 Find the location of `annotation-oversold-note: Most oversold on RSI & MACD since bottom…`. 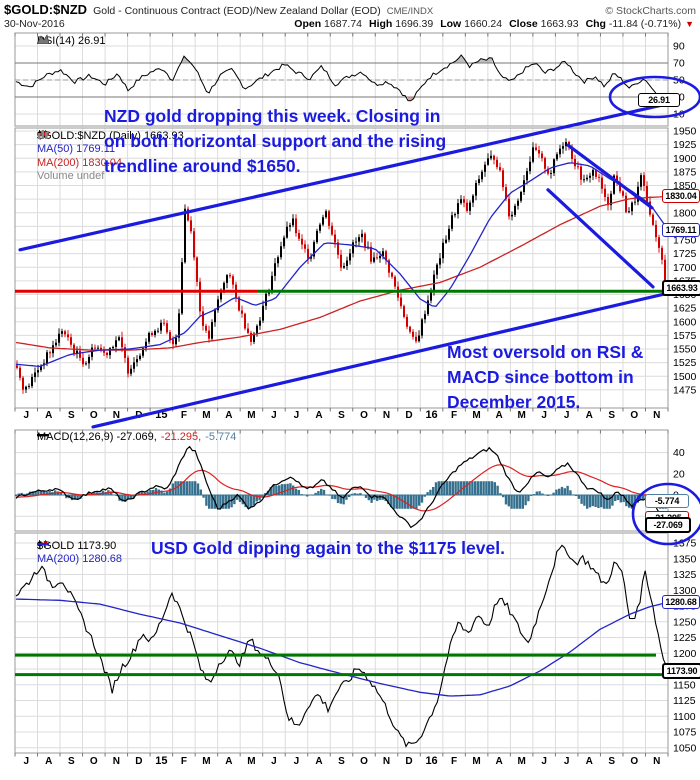

annotation-oversold-note: Most oversold on RSI & MACD since bottom… is located at coordinates (545, 377).